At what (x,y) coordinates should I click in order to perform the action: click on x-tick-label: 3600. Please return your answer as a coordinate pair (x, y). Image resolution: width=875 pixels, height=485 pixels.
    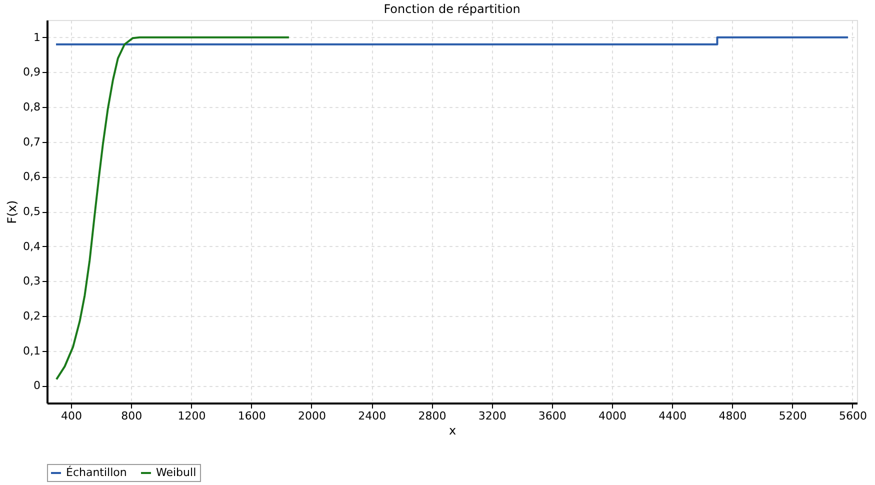
    Looking at the image, I should click on (552, 416).